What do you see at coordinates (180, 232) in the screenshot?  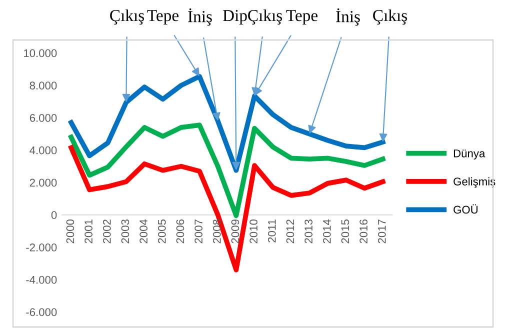 I see `x-tick-label: 2006` at bounding box center [180, 232].